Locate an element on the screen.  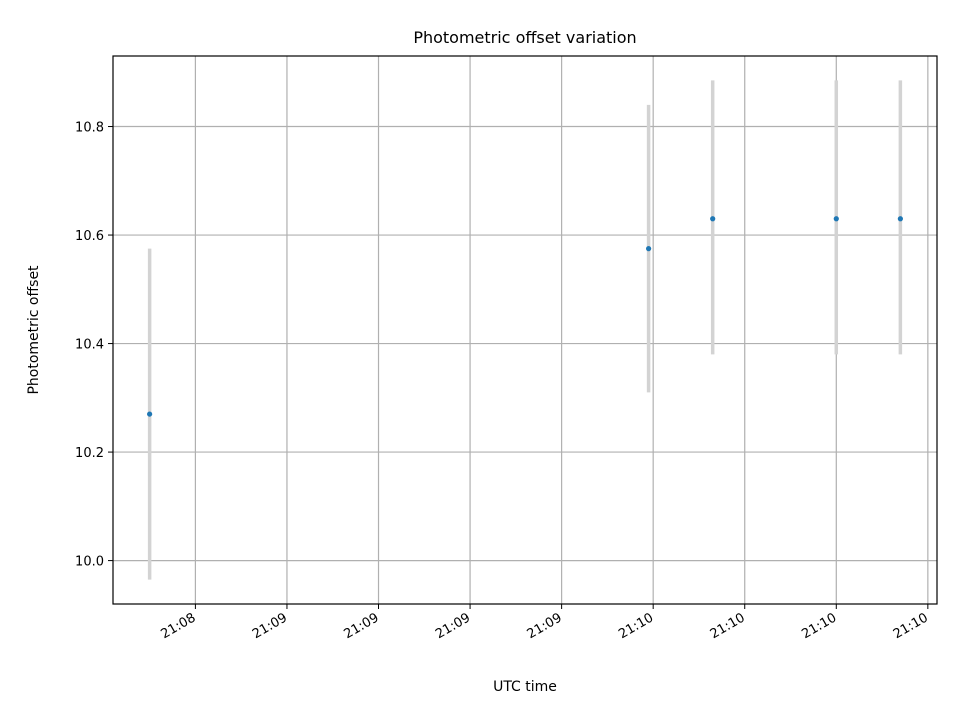
x-axis-label: UTC time is located at coordinates (525, 687).